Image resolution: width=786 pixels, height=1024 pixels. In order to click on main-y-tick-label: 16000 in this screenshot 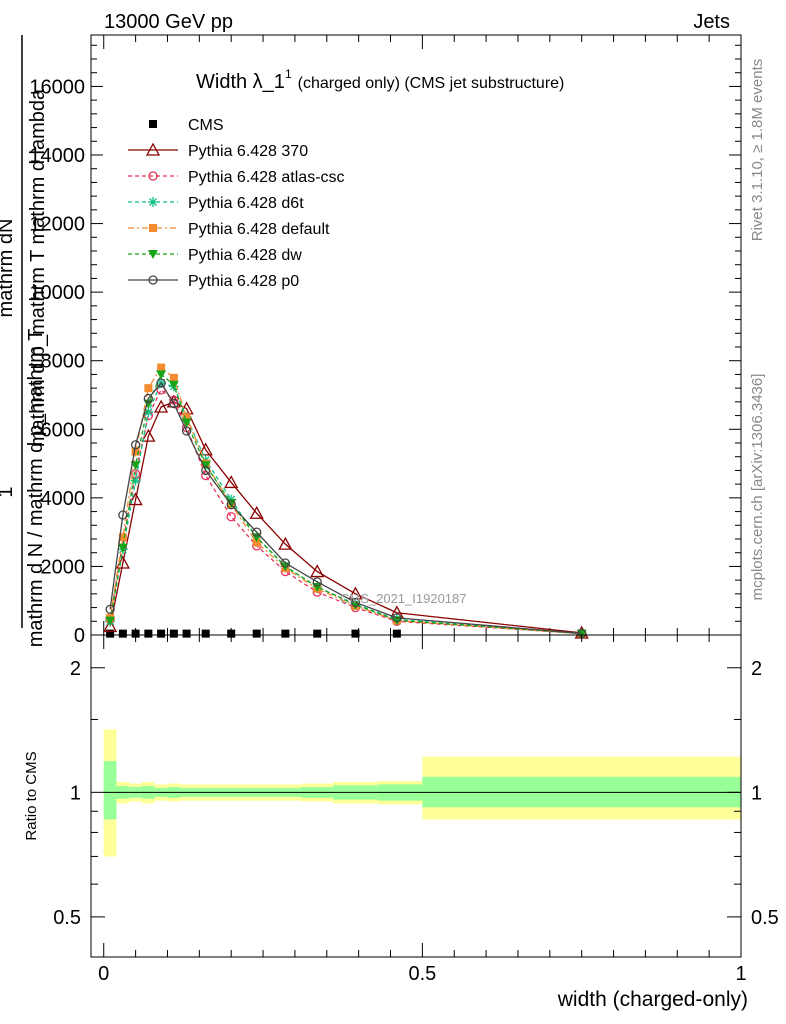, I will do `click(57, 87)`.